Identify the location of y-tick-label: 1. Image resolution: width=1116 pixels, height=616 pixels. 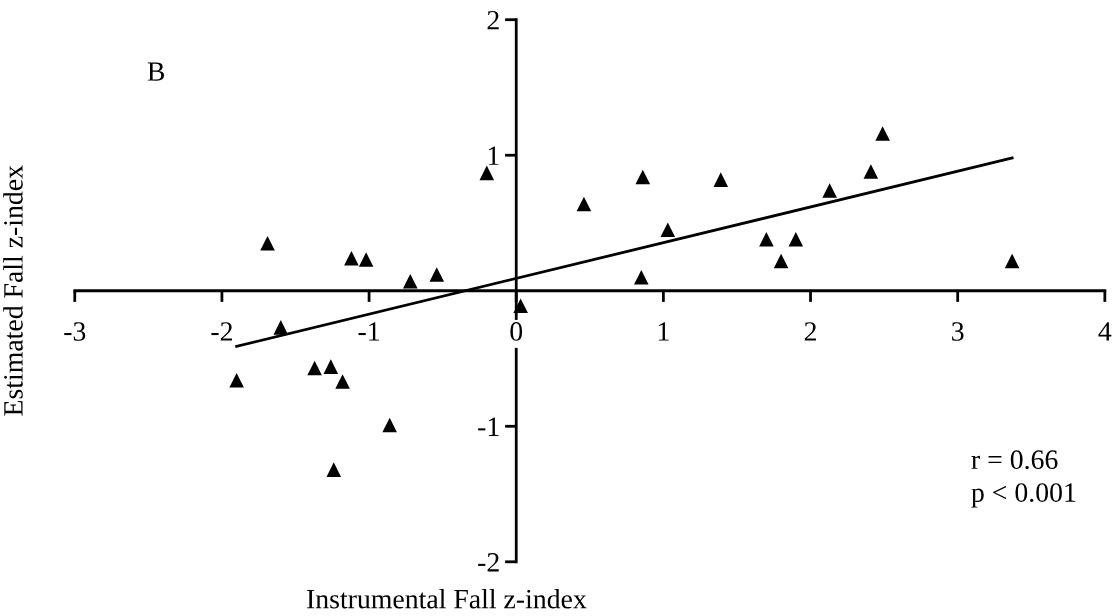
(493, 155).